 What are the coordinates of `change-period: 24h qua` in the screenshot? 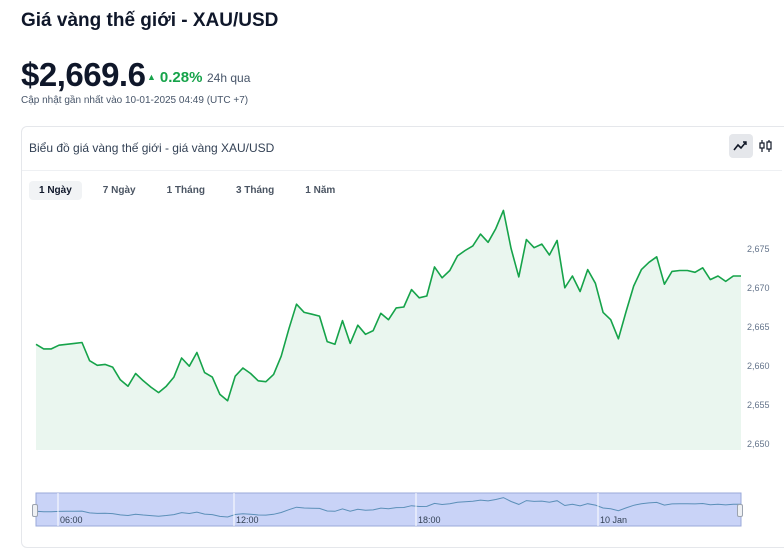 It's located at (229, 78).